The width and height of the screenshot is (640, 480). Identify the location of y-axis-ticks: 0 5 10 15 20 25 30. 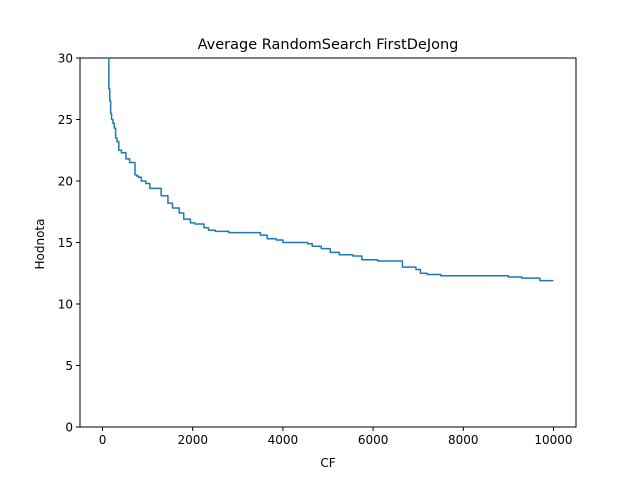
(69, 243).